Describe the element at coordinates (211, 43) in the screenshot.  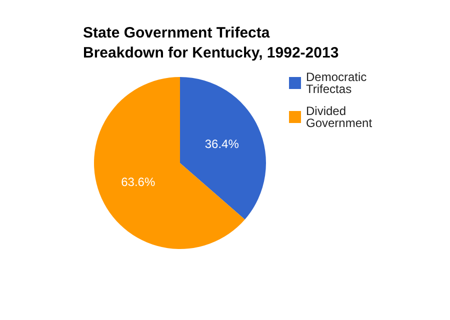
I see `chart-title: State Government Trifecta Breakdown for Kentucky, 1992-2013` at that location.